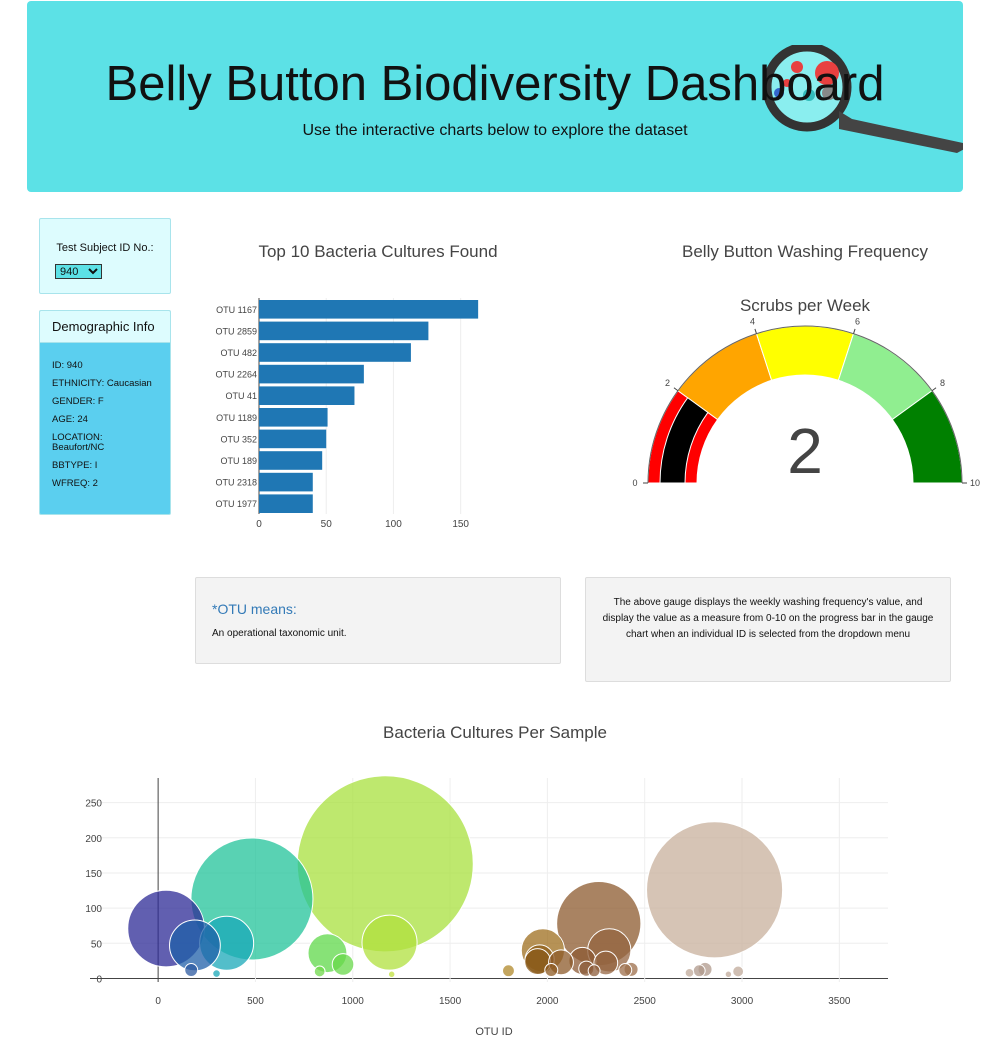 The image size is (1003, 1054). What do you see at coordinates (645, 1001) in the screenshot?
I see `bubble-x-tick: 2500` at bounding box center [645, 1001].